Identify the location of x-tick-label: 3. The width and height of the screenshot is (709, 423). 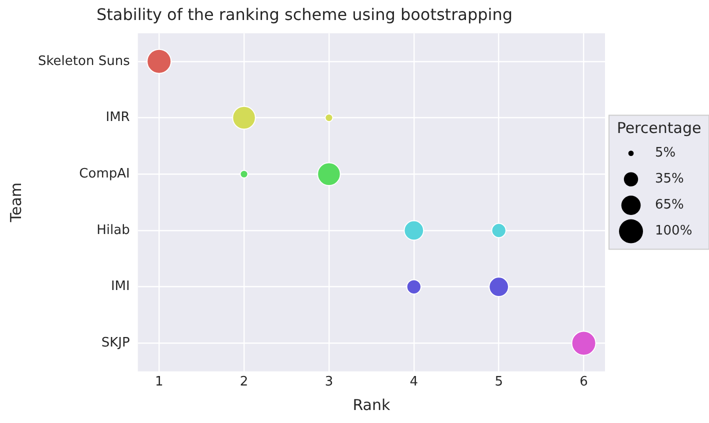
(329, 382).